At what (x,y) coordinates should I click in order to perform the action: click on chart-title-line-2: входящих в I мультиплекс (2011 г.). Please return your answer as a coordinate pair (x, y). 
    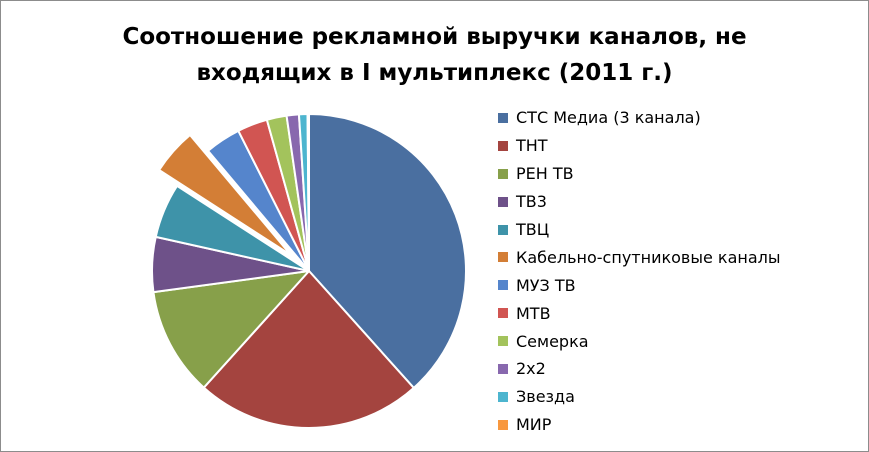
    Looking at the image, I should click on (434, 73).